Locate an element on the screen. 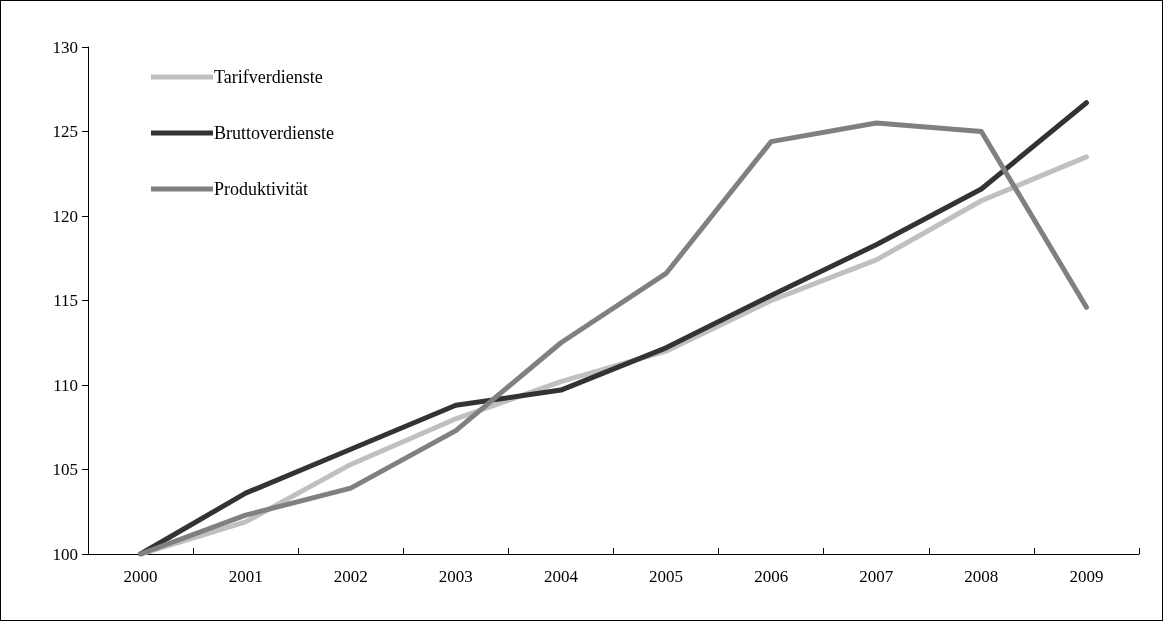  legend-label: Produktivität is located at coordinates (261, 189).